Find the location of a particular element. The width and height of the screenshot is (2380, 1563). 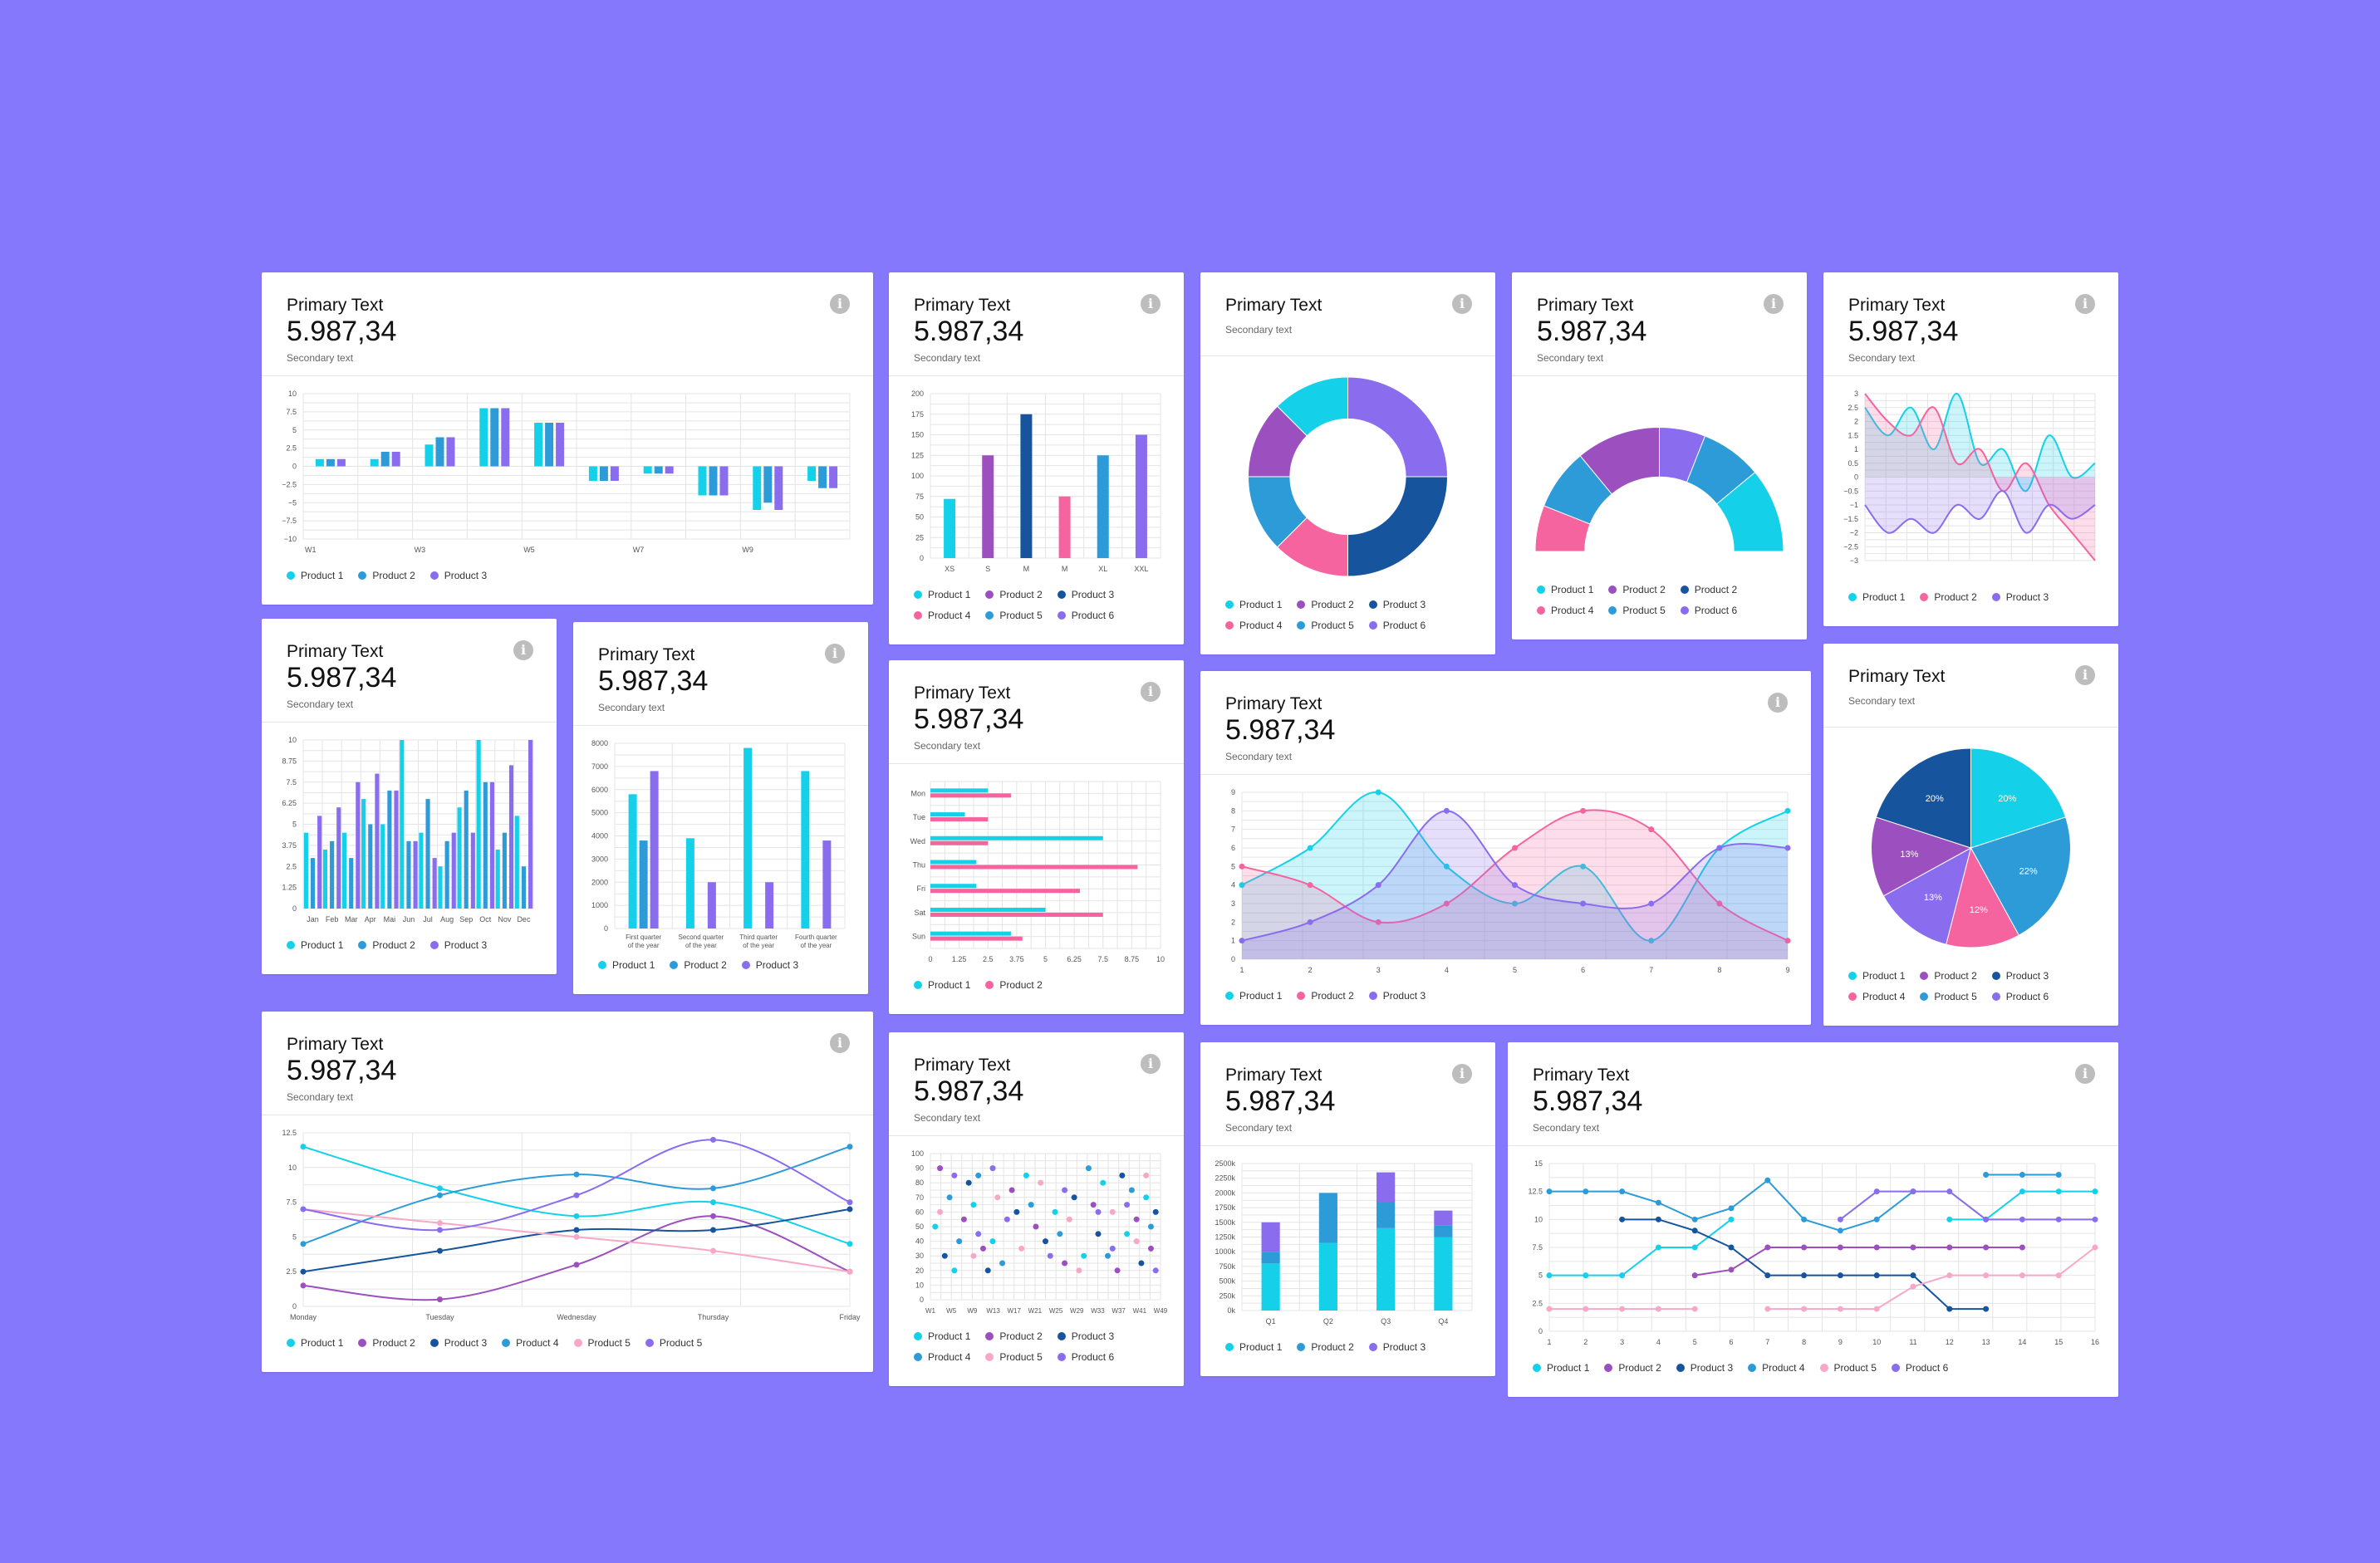

bar-segment is located at coordinates (1443, 1218).